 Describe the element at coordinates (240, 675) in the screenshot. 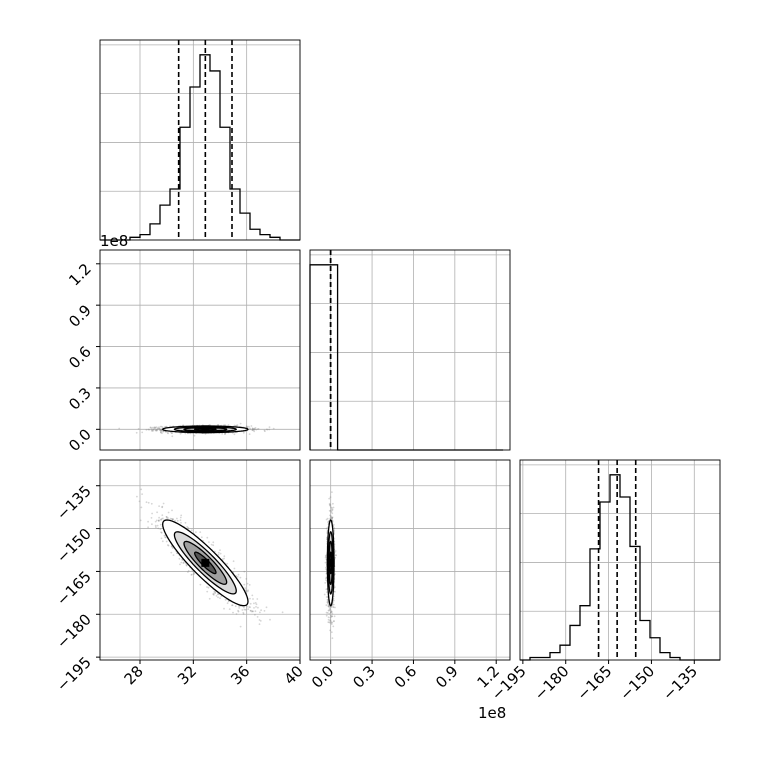

I see `x-tick-label: 36` at that location.